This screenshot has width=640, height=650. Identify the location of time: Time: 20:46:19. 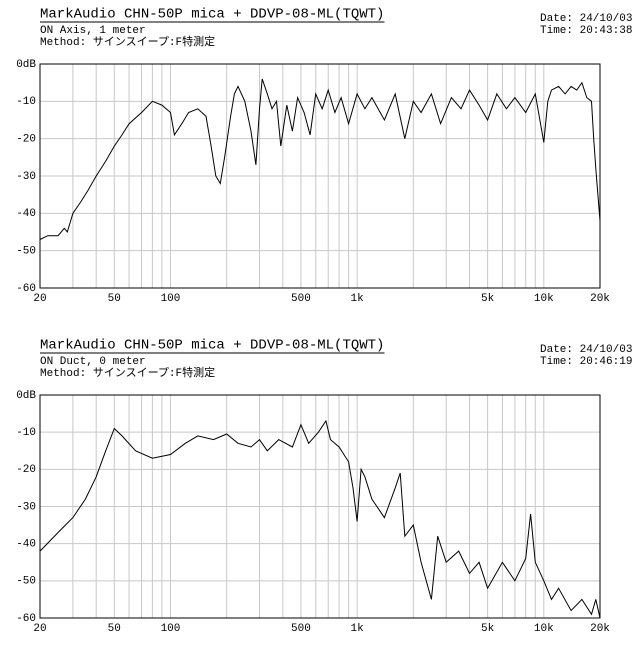
(586, 362).